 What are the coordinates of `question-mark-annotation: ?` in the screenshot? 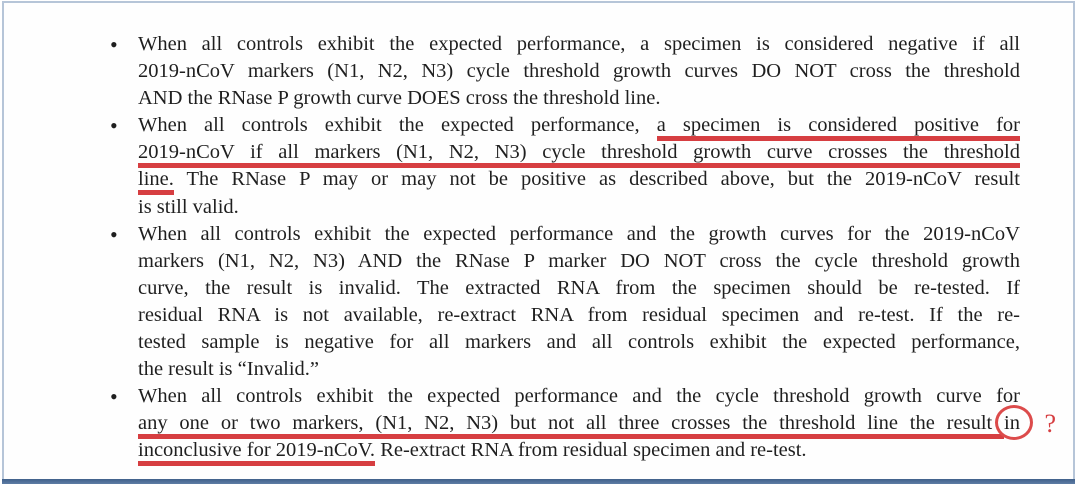 It's located at (1050, 424).